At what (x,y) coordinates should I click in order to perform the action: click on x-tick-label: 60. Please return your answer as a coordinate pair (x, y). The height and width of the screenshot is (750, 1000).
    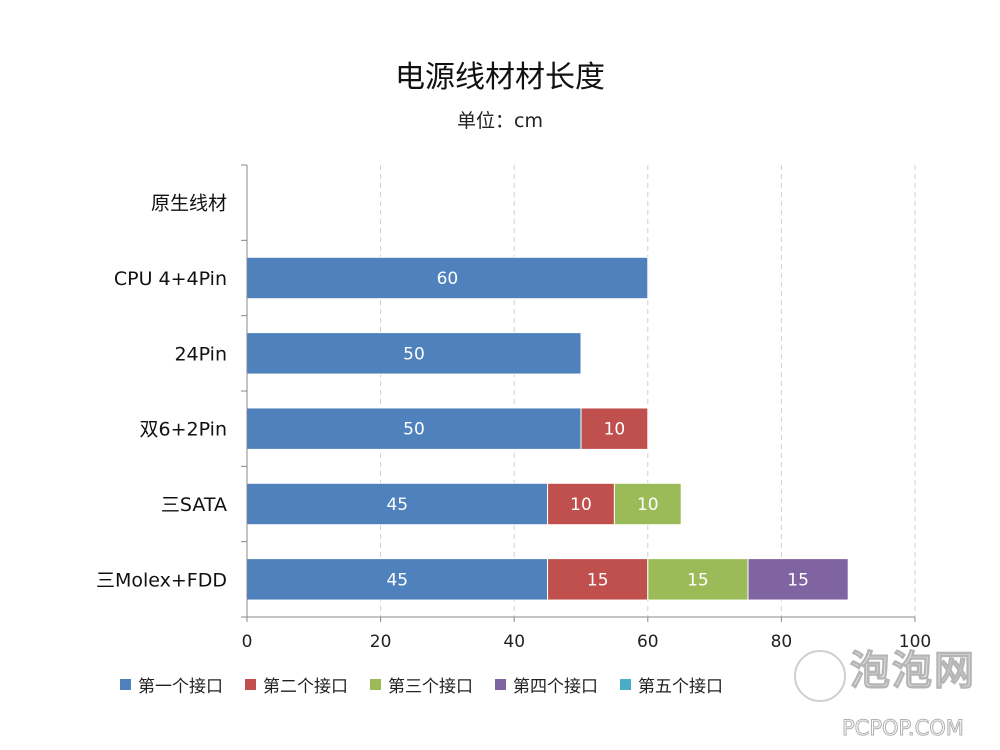
    Looking at the image, I should click on (648, 642).